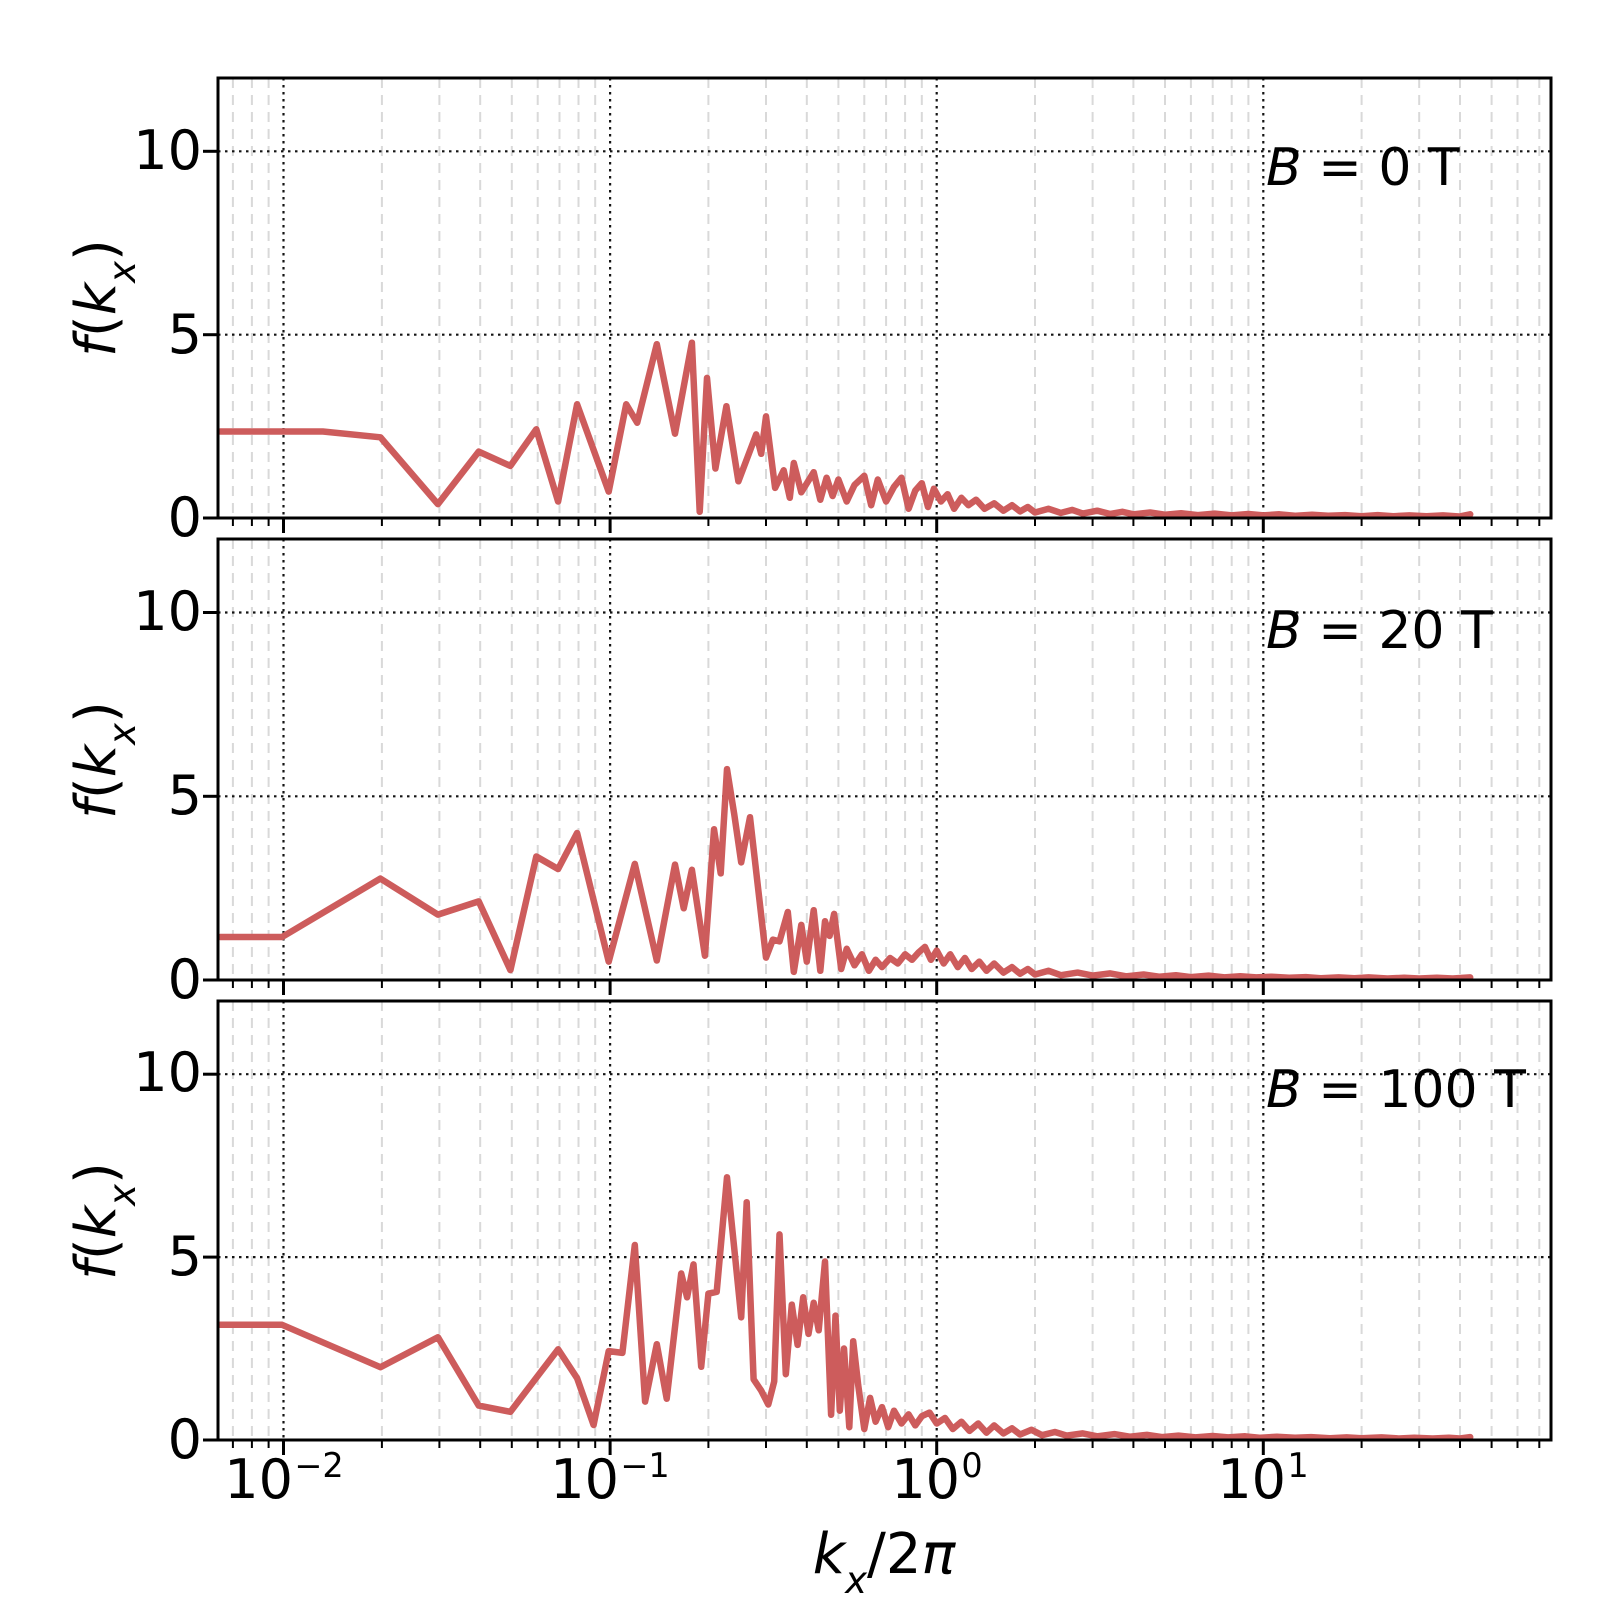  Describe the element at coordinates (1263, 1478) in the screenshot. I see `xtick-1e1: 10¹` at that location.